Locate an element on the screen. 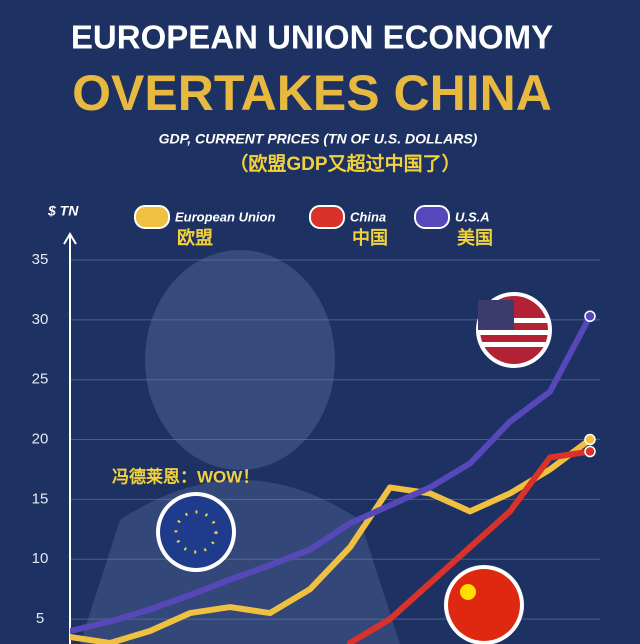 The width and height of the screenshot is (640, 644). subtitle-cn: （欧盟GDP又超过中国了） is located at coordinates (344, 163).